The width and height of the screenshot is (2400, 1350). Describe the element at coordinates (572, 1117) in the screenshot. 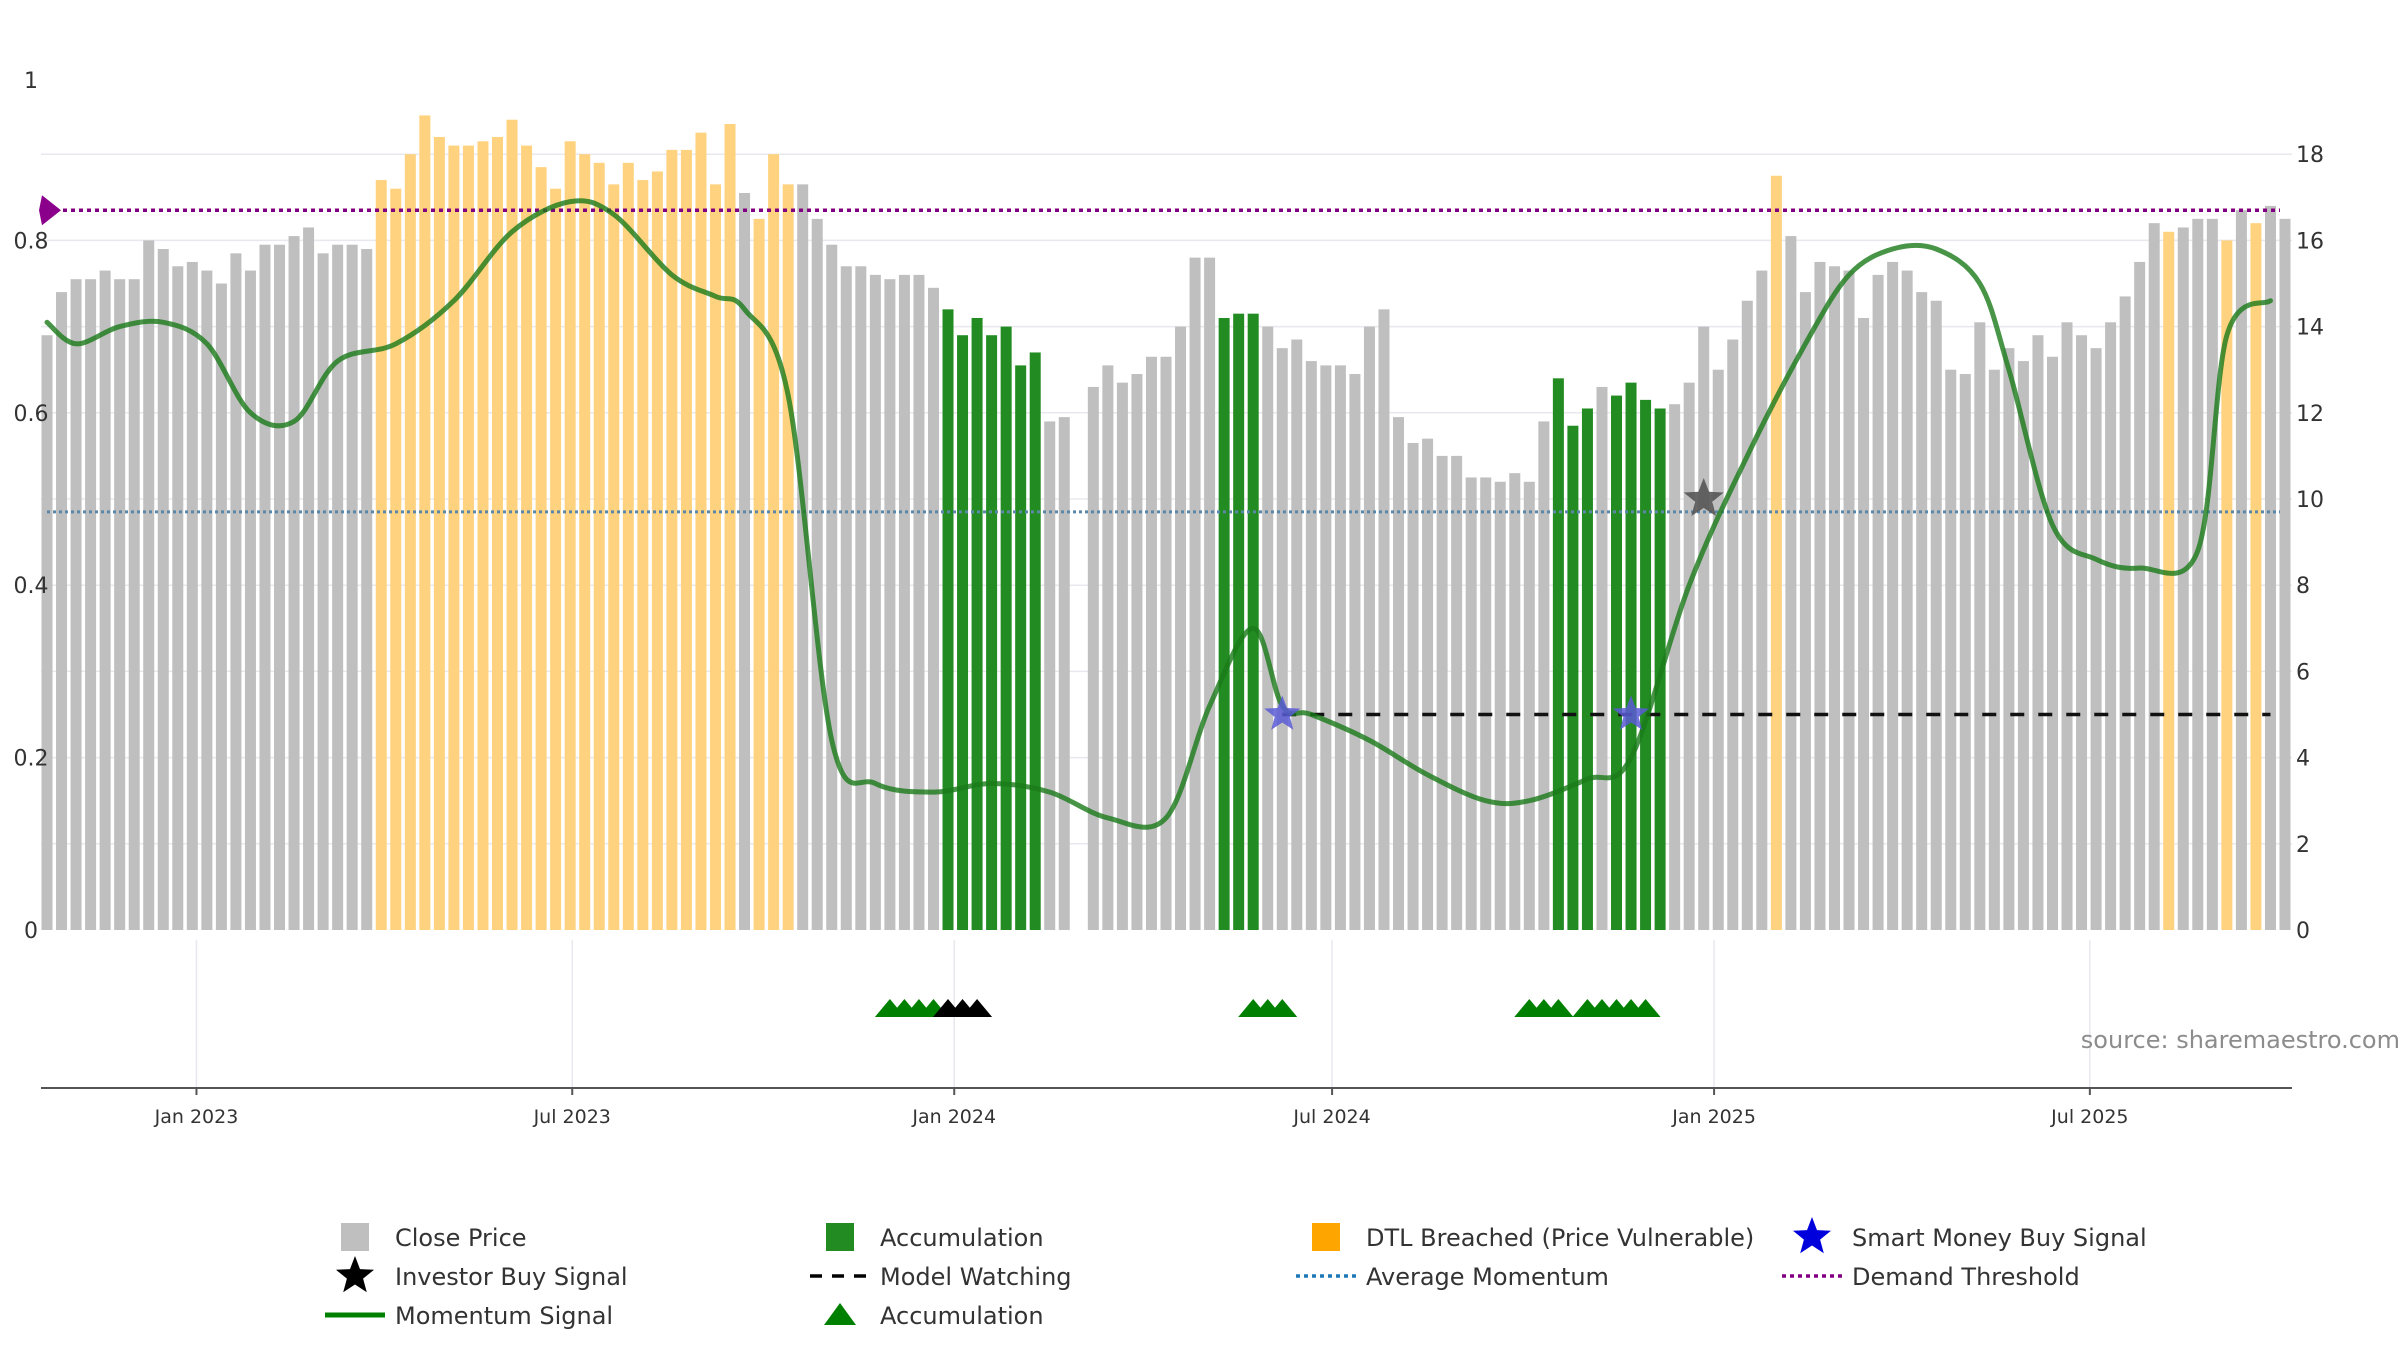

I see `x-tick-label-1: Jul 2023` at that location.